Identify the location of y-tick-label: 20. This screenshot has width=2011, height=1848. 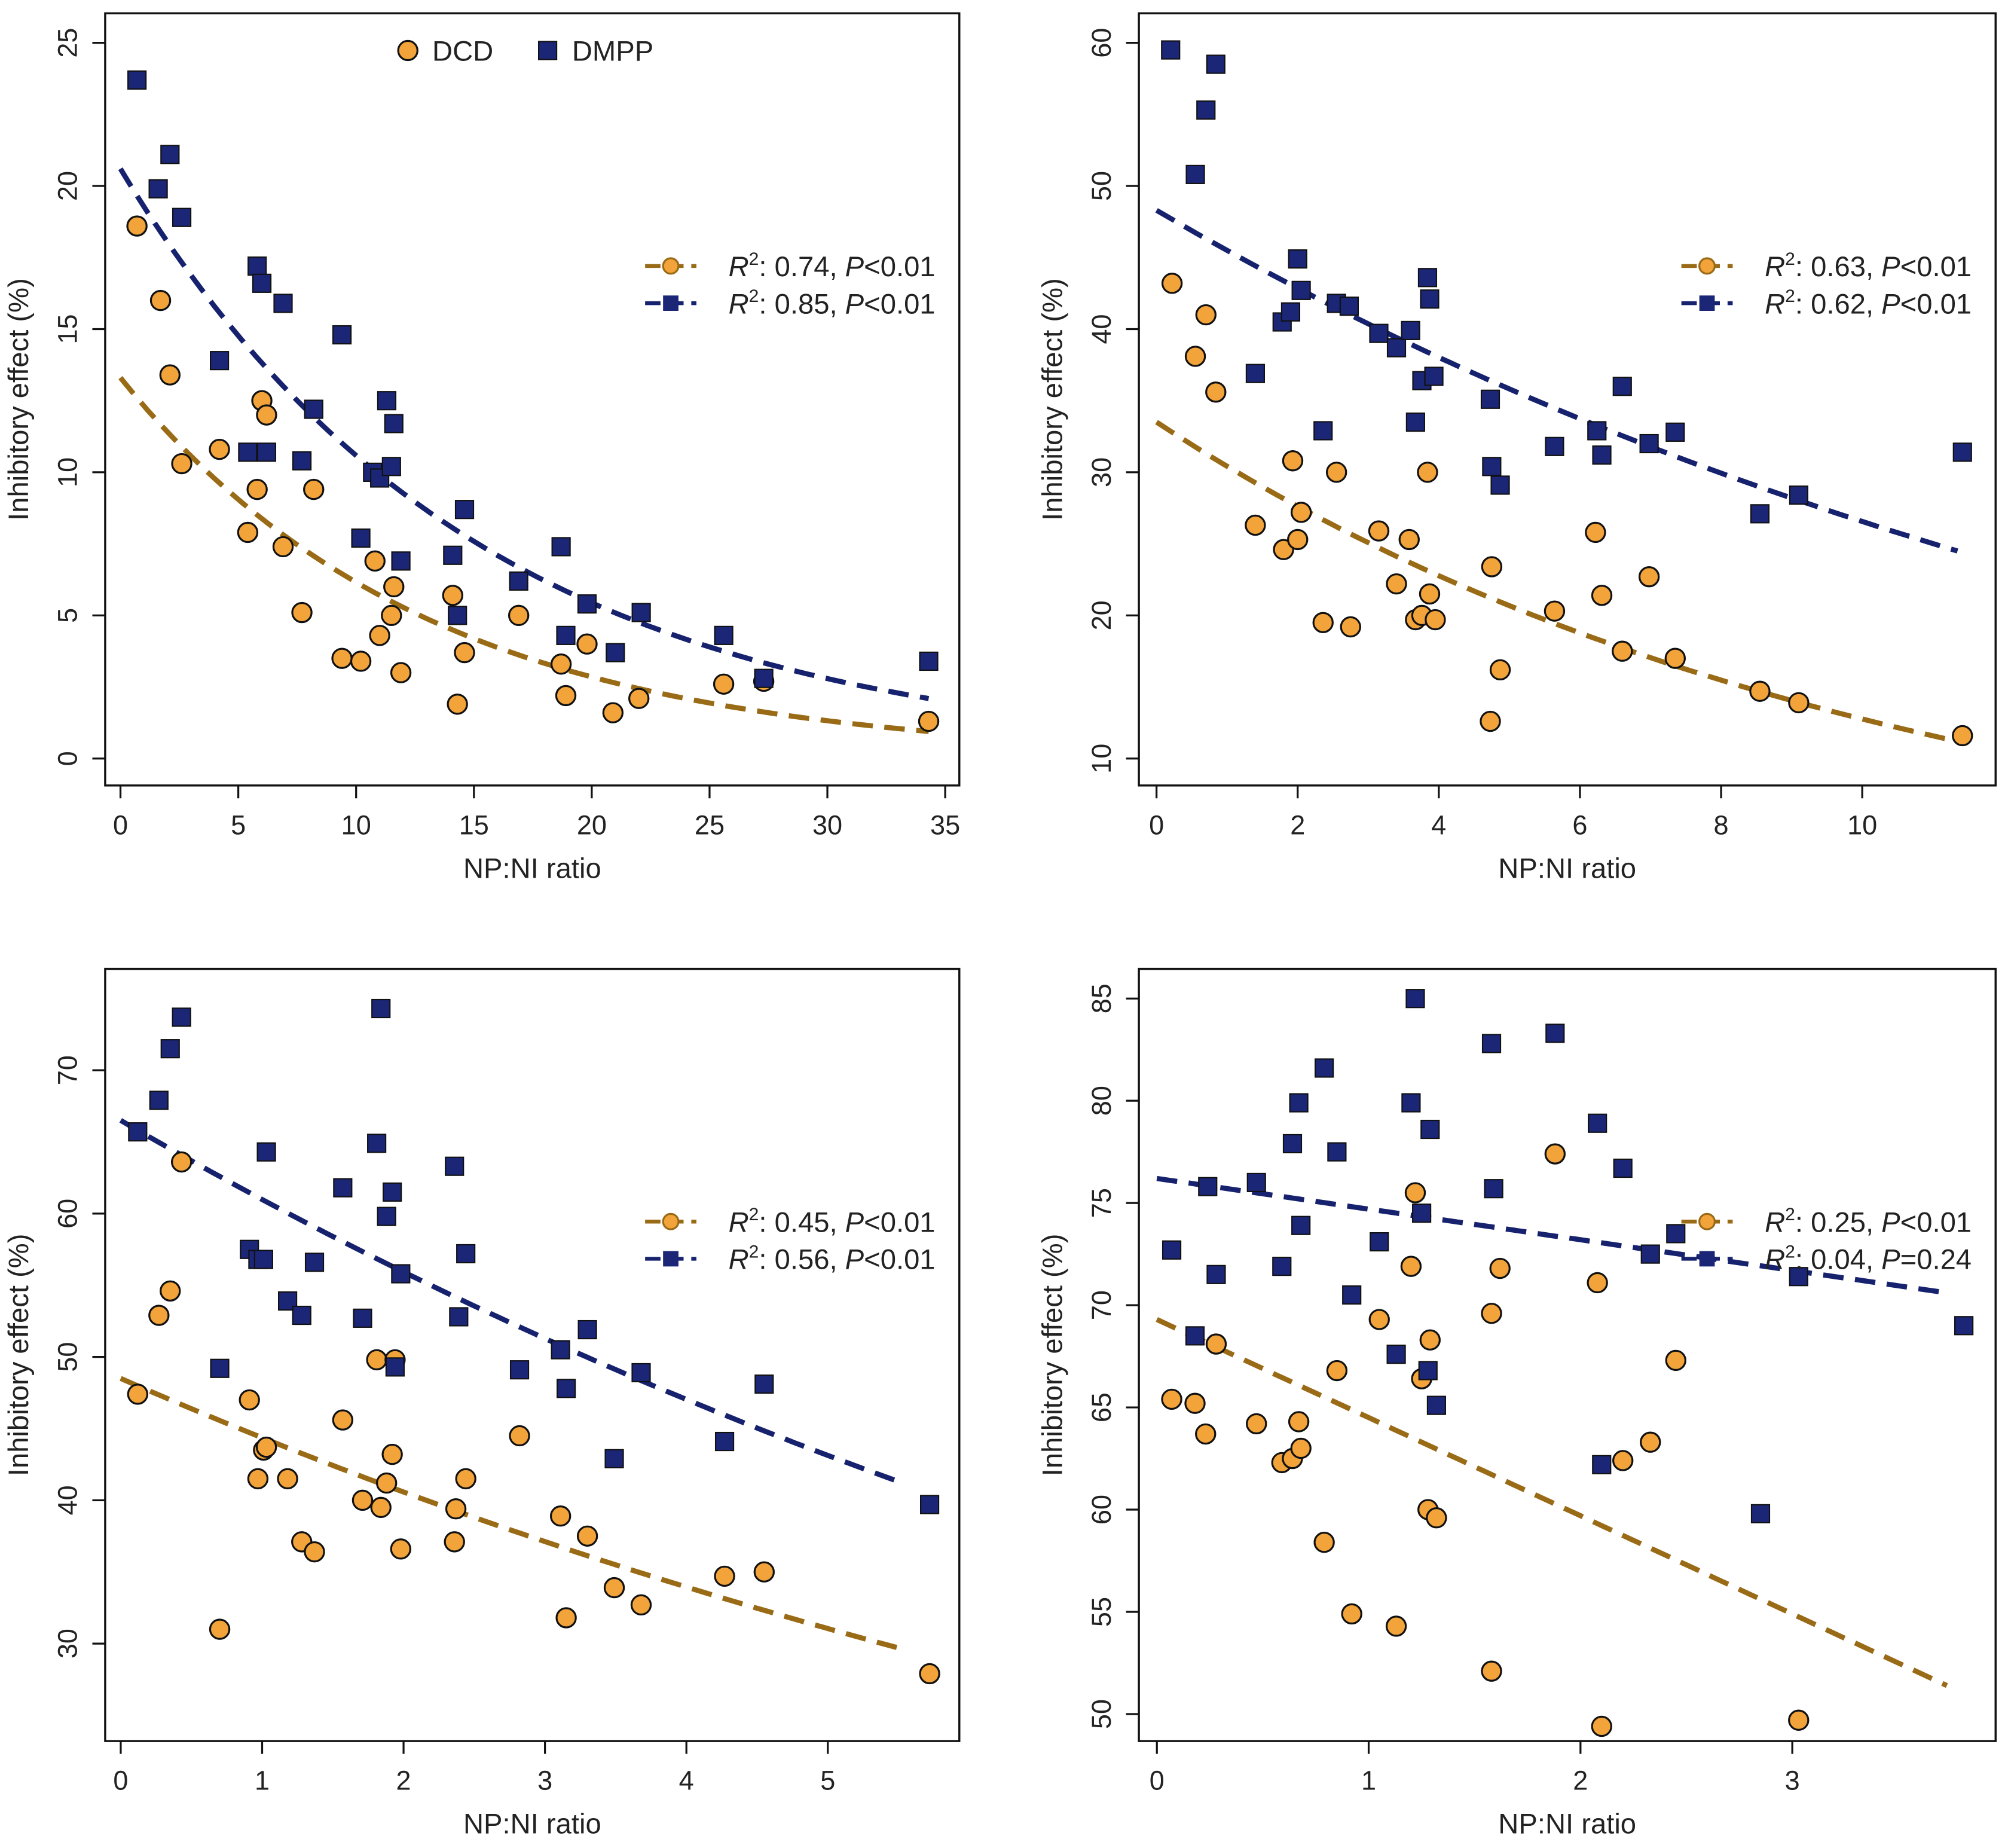
(68, 186).